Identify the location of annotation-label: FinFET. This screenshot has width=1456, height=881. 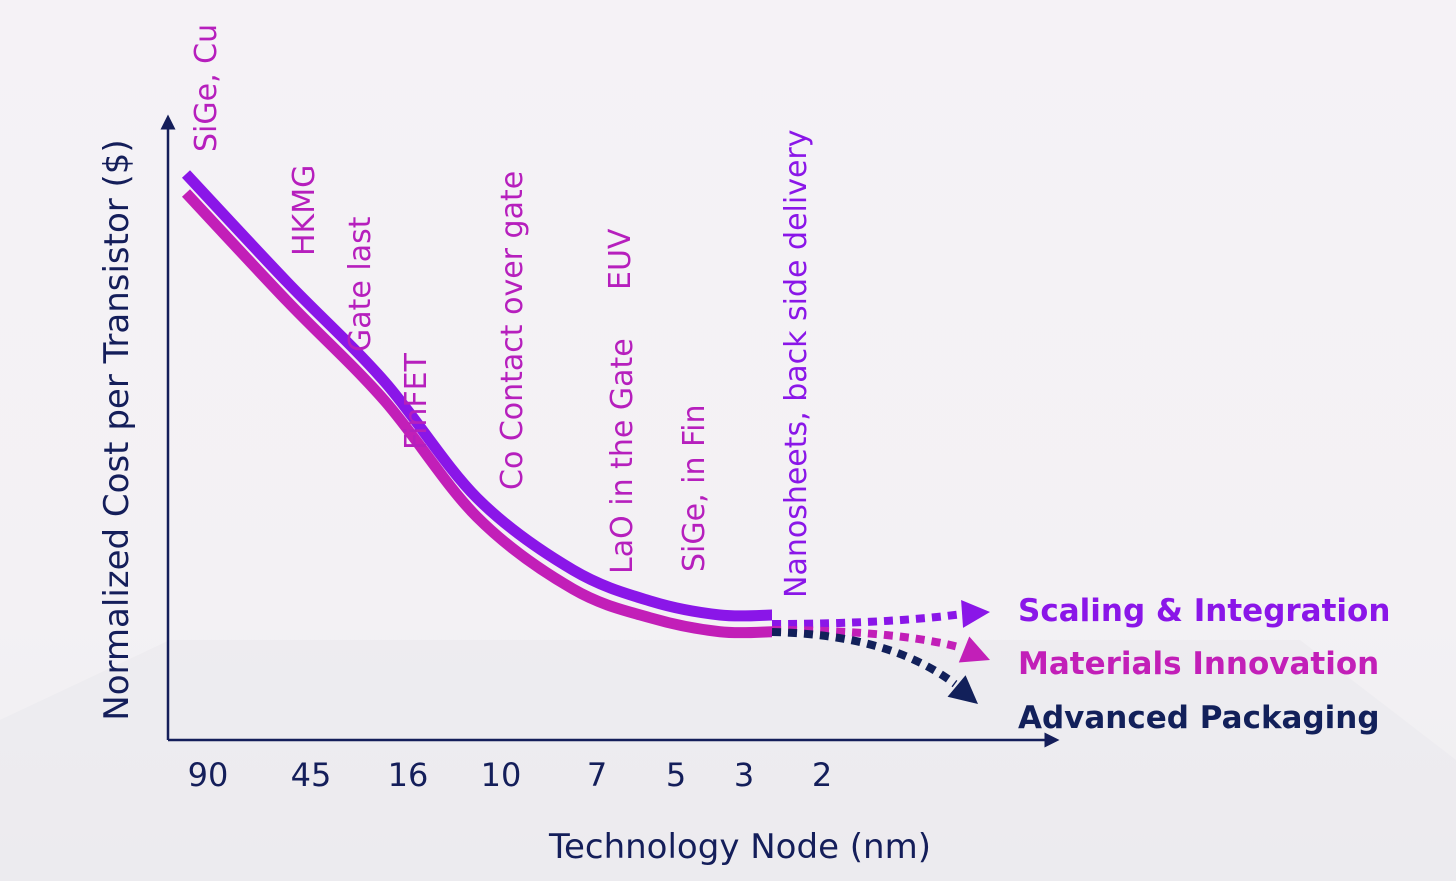
(416, 401).